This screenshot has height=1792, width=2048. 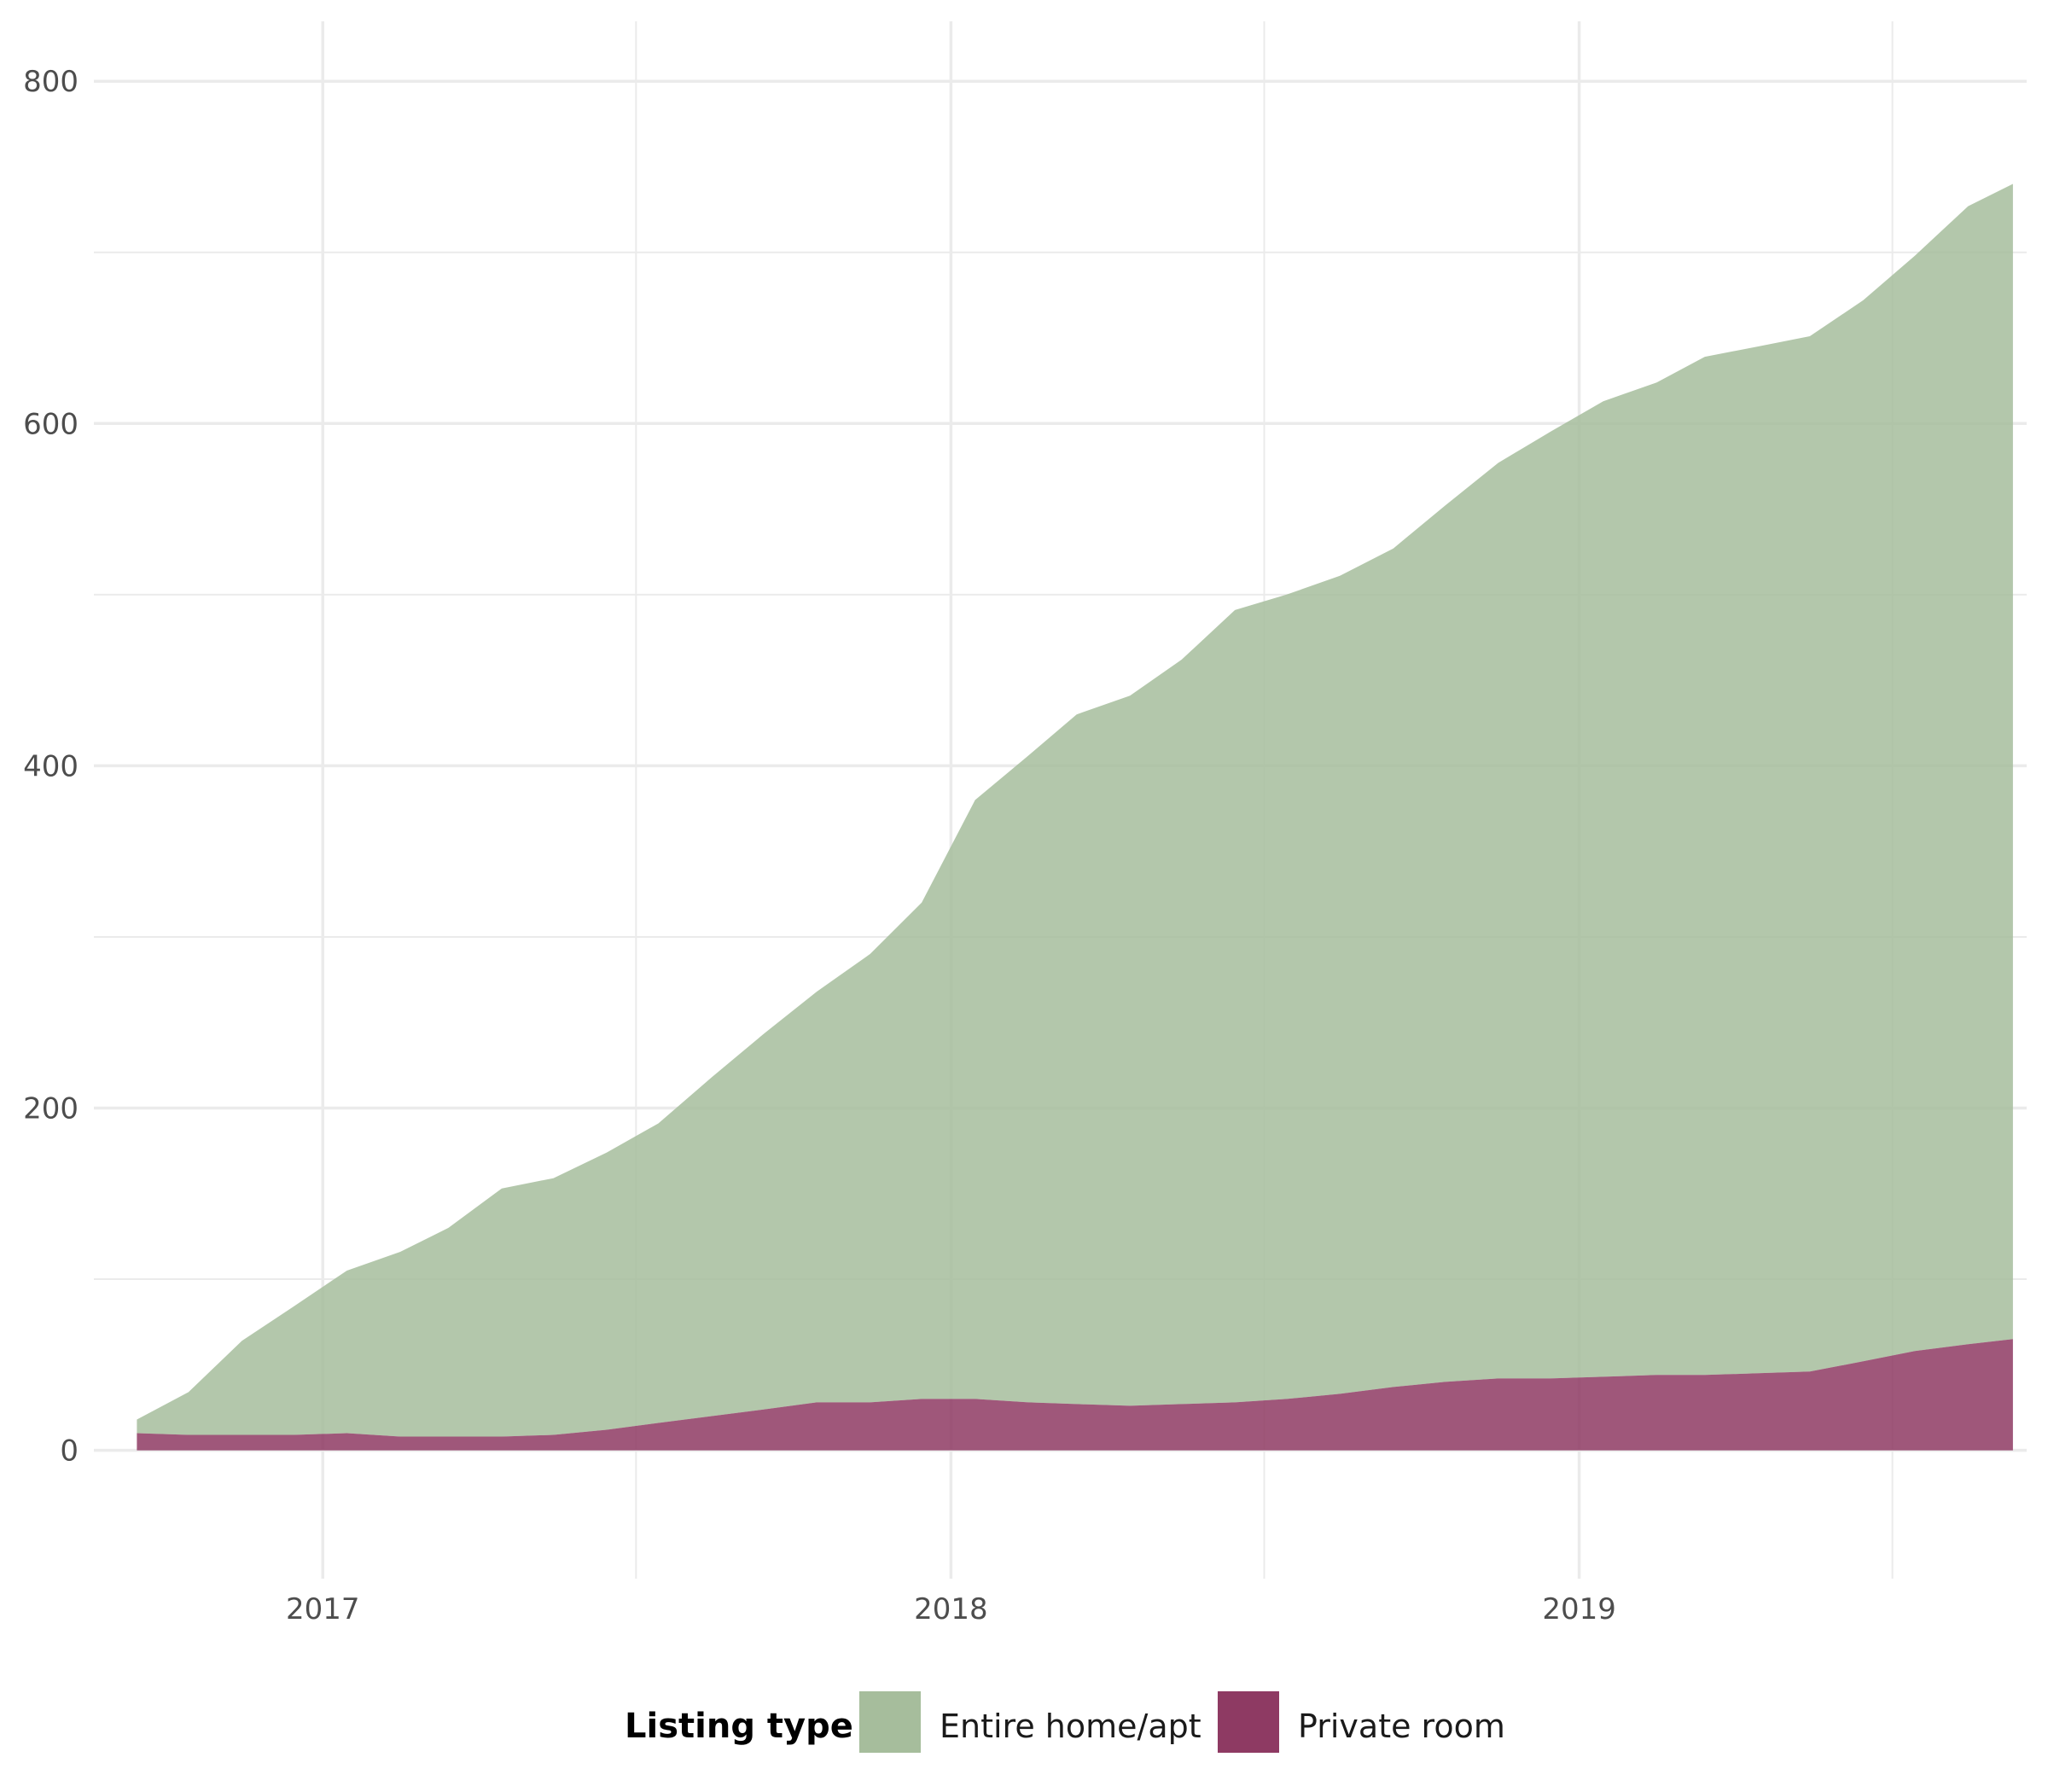 I want to click on y-tick-label: 800, so click(x=51, y=82).